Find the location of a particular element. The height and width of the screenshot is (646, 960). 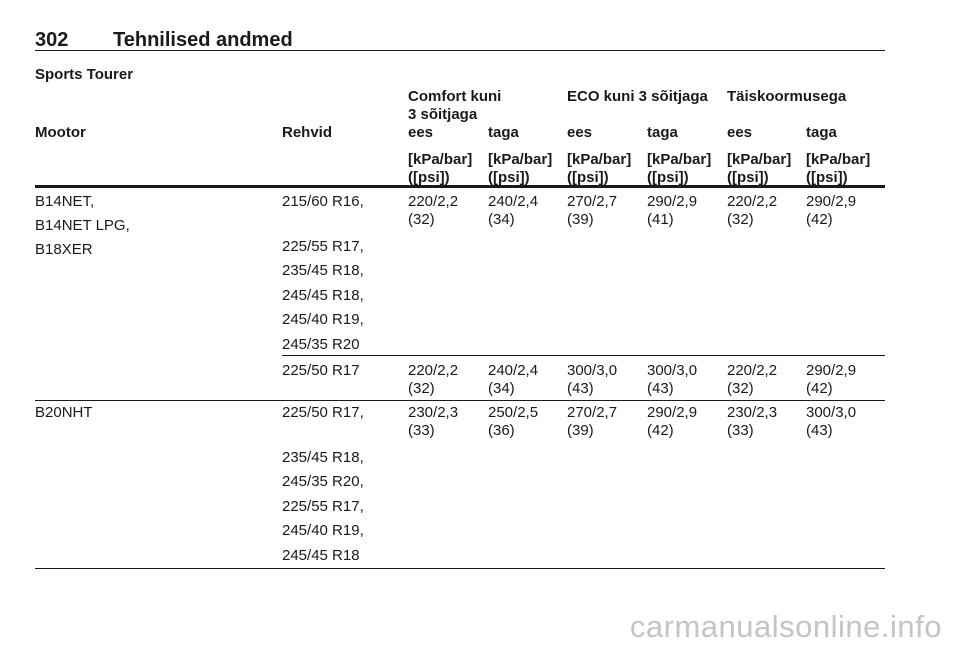

motor: B14NET, is located at coordinates (65, 201).